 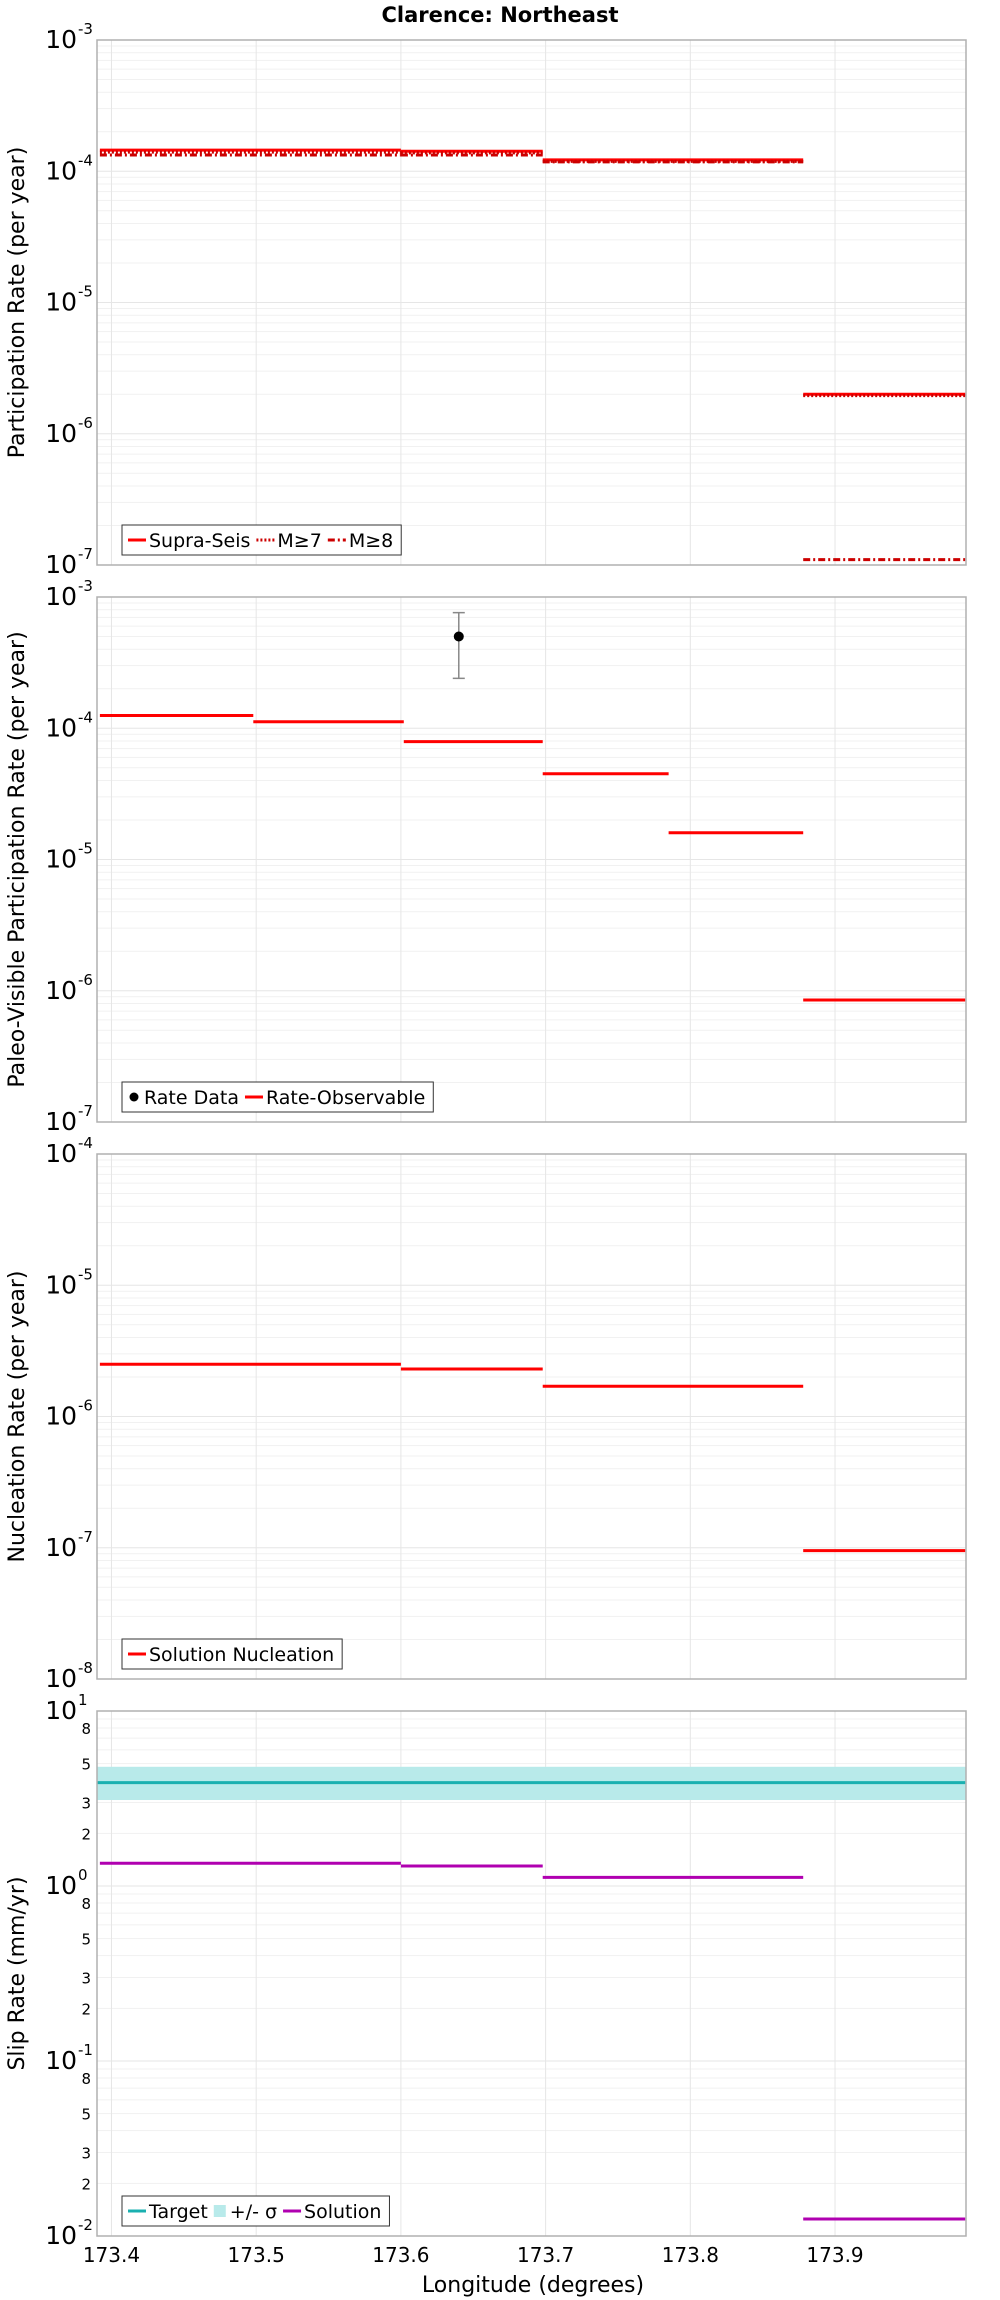 What do you see at coordinates (219, 2211) in the screenshot?
I see `legend-band-sample` at bounding box center [219, 2211].